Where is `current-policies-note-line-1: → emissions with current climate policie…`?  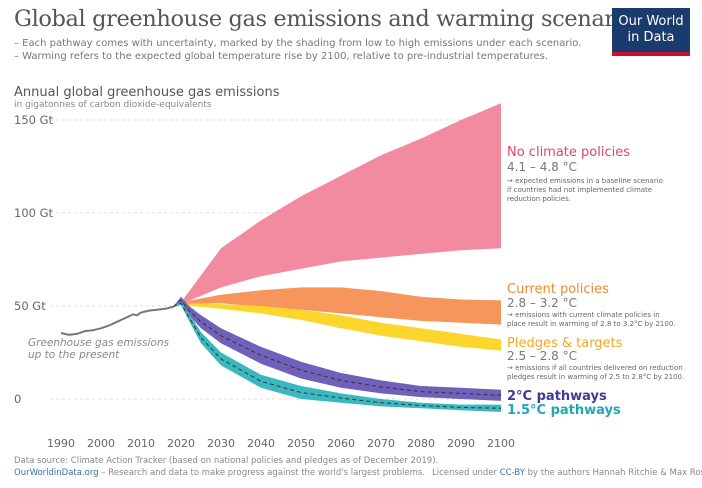 current-policies-note-line-1: → emissions with current climate policie… is located at coordinates (583, 315).